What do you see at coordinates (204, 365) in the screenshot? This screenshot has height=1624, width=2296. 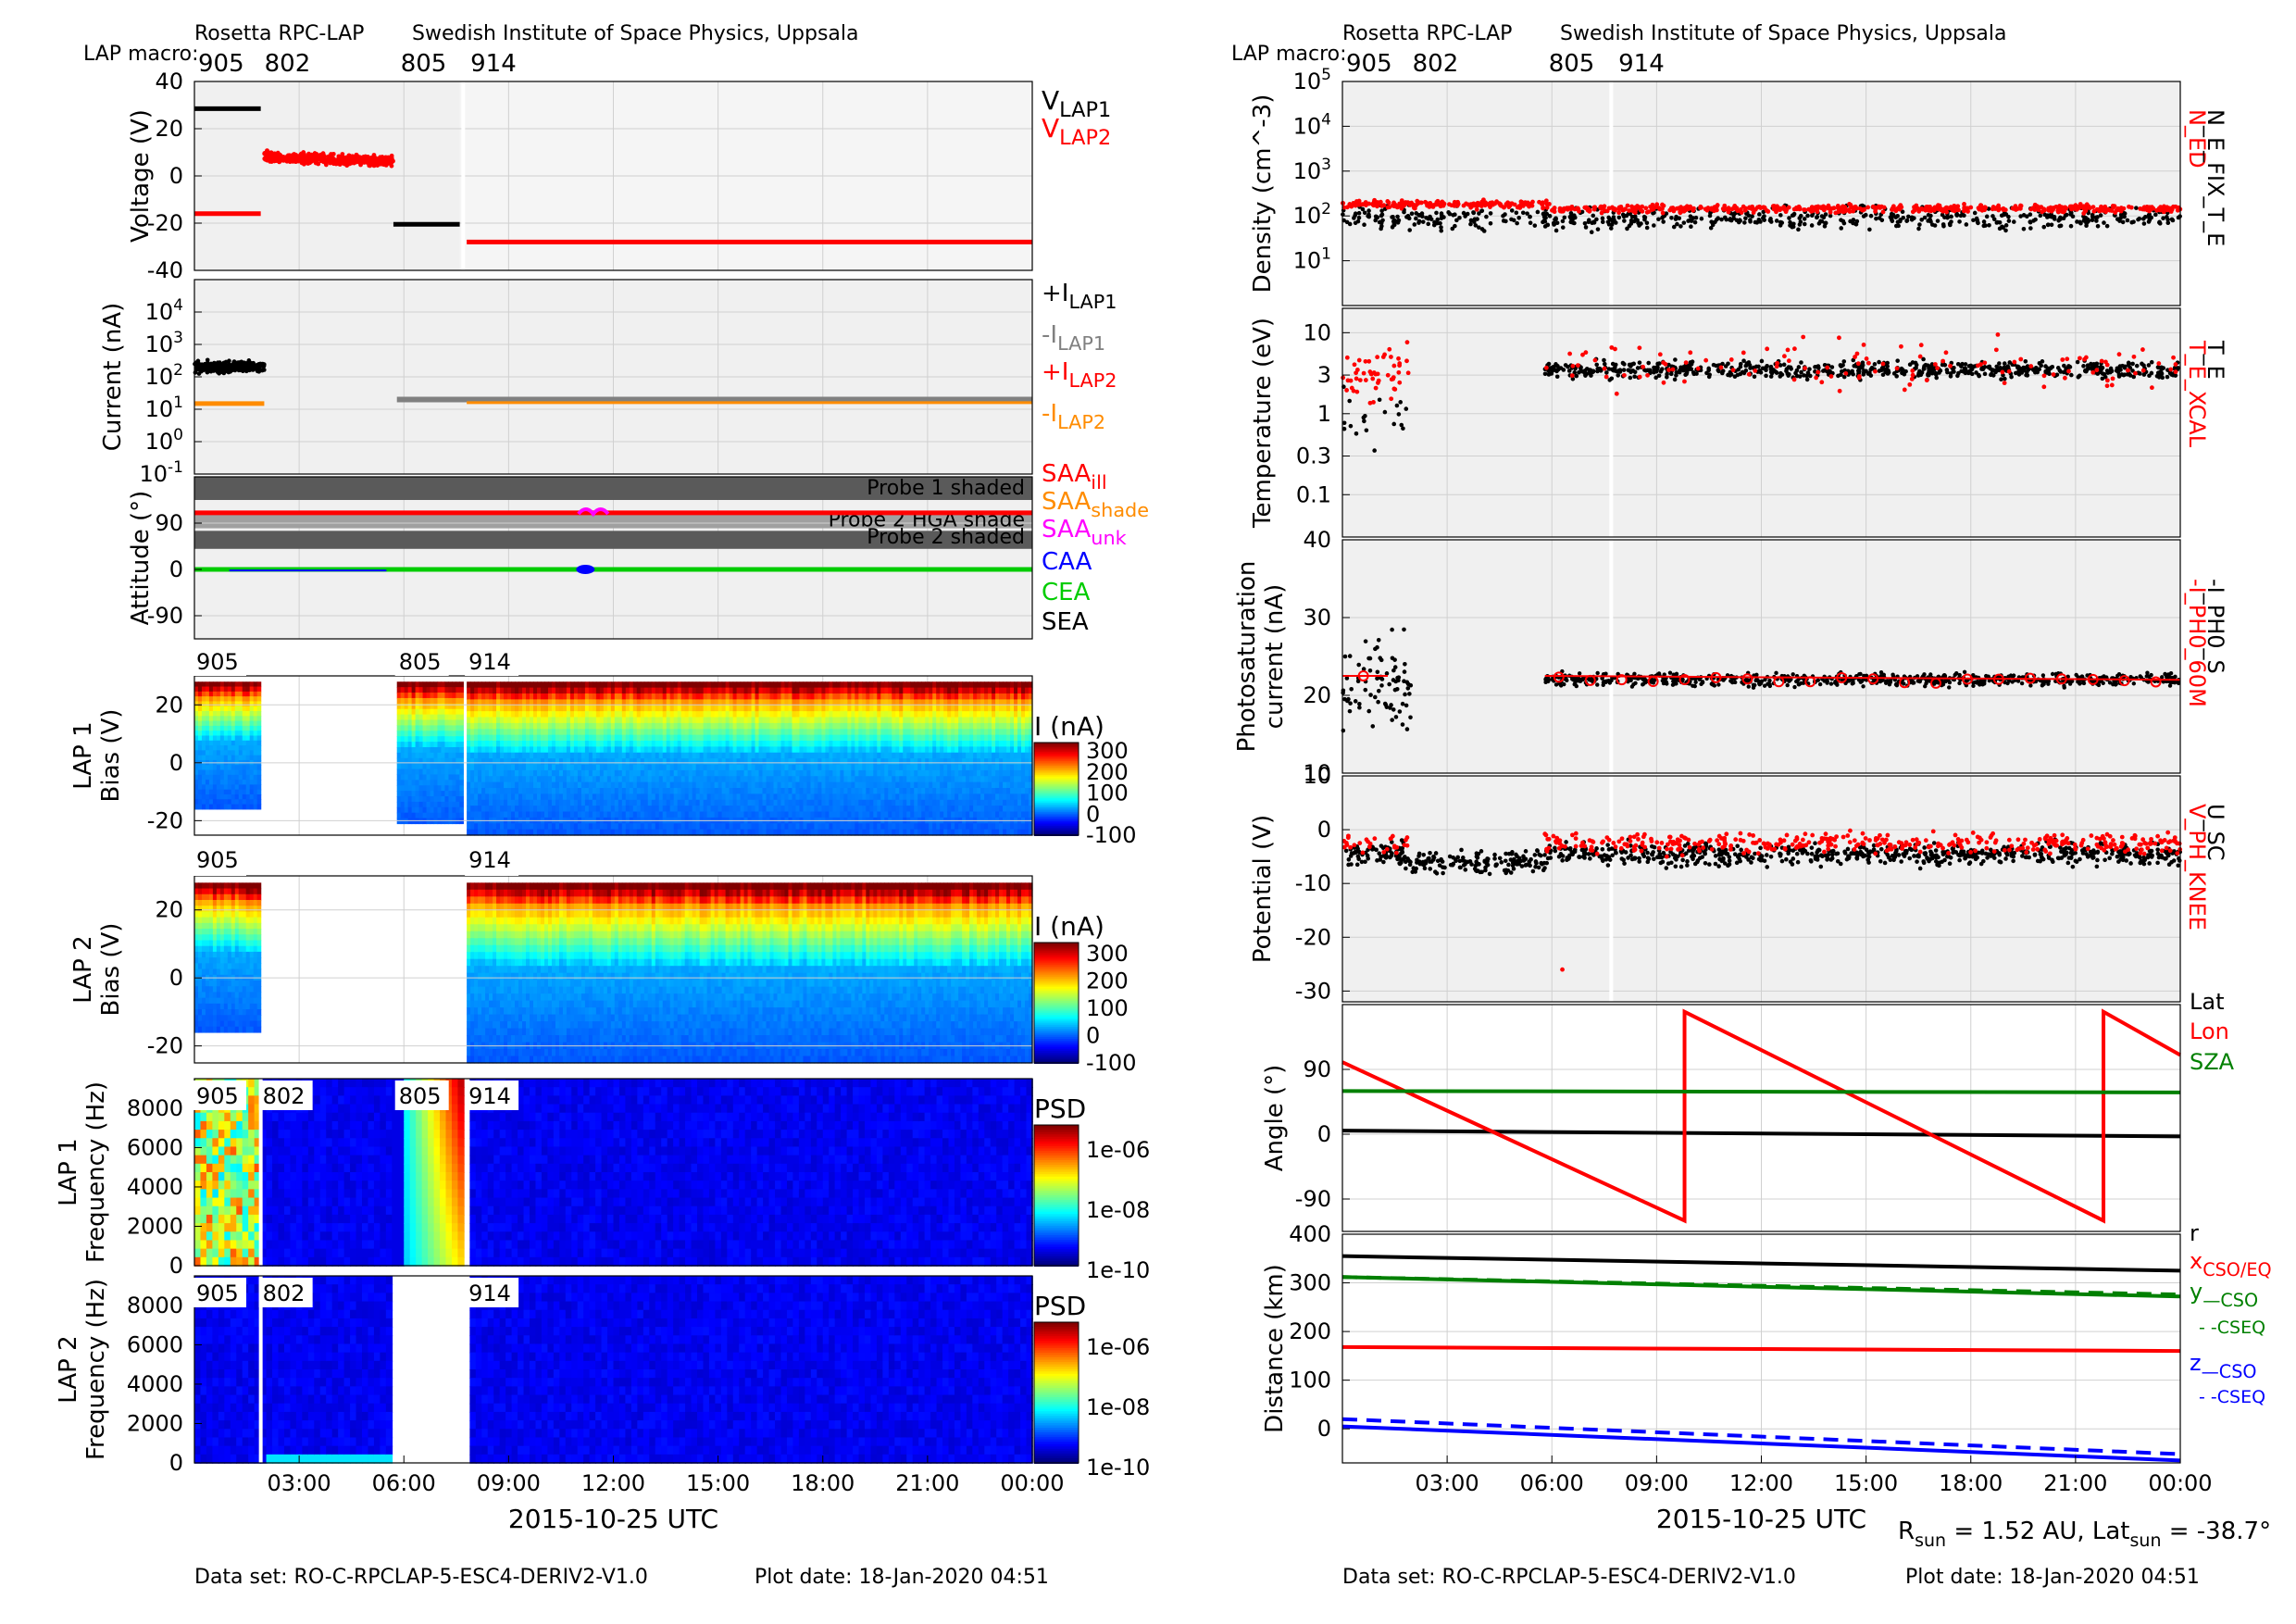 I see `current-point-plus-ilap1` at bounding box center [204, 365].